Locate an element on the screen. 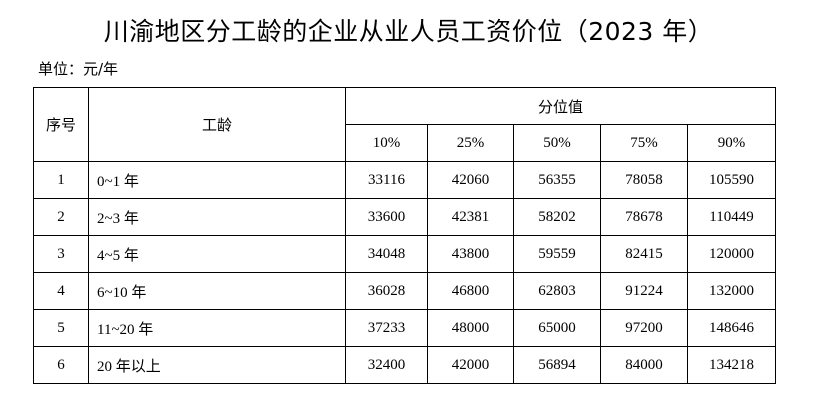  row-value: 91224 is located at coordinates (644, 291).